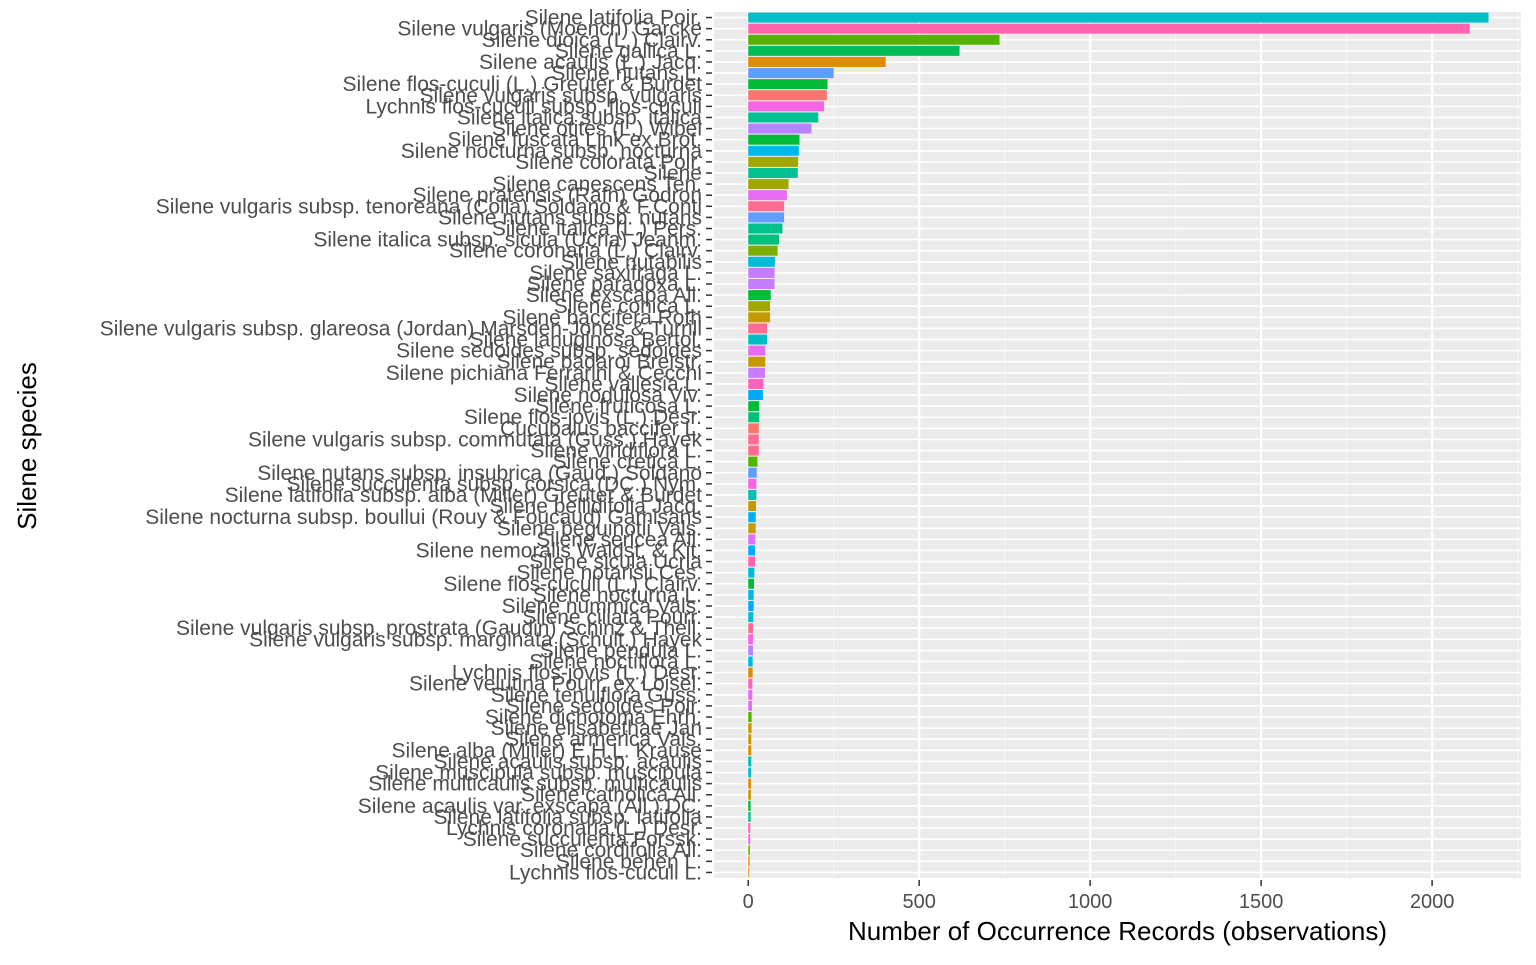  What do you see at coordinates (626, 73) in the screenshot?
I see `category-label: Silene nutans L.` at bounding box center [626, 73].